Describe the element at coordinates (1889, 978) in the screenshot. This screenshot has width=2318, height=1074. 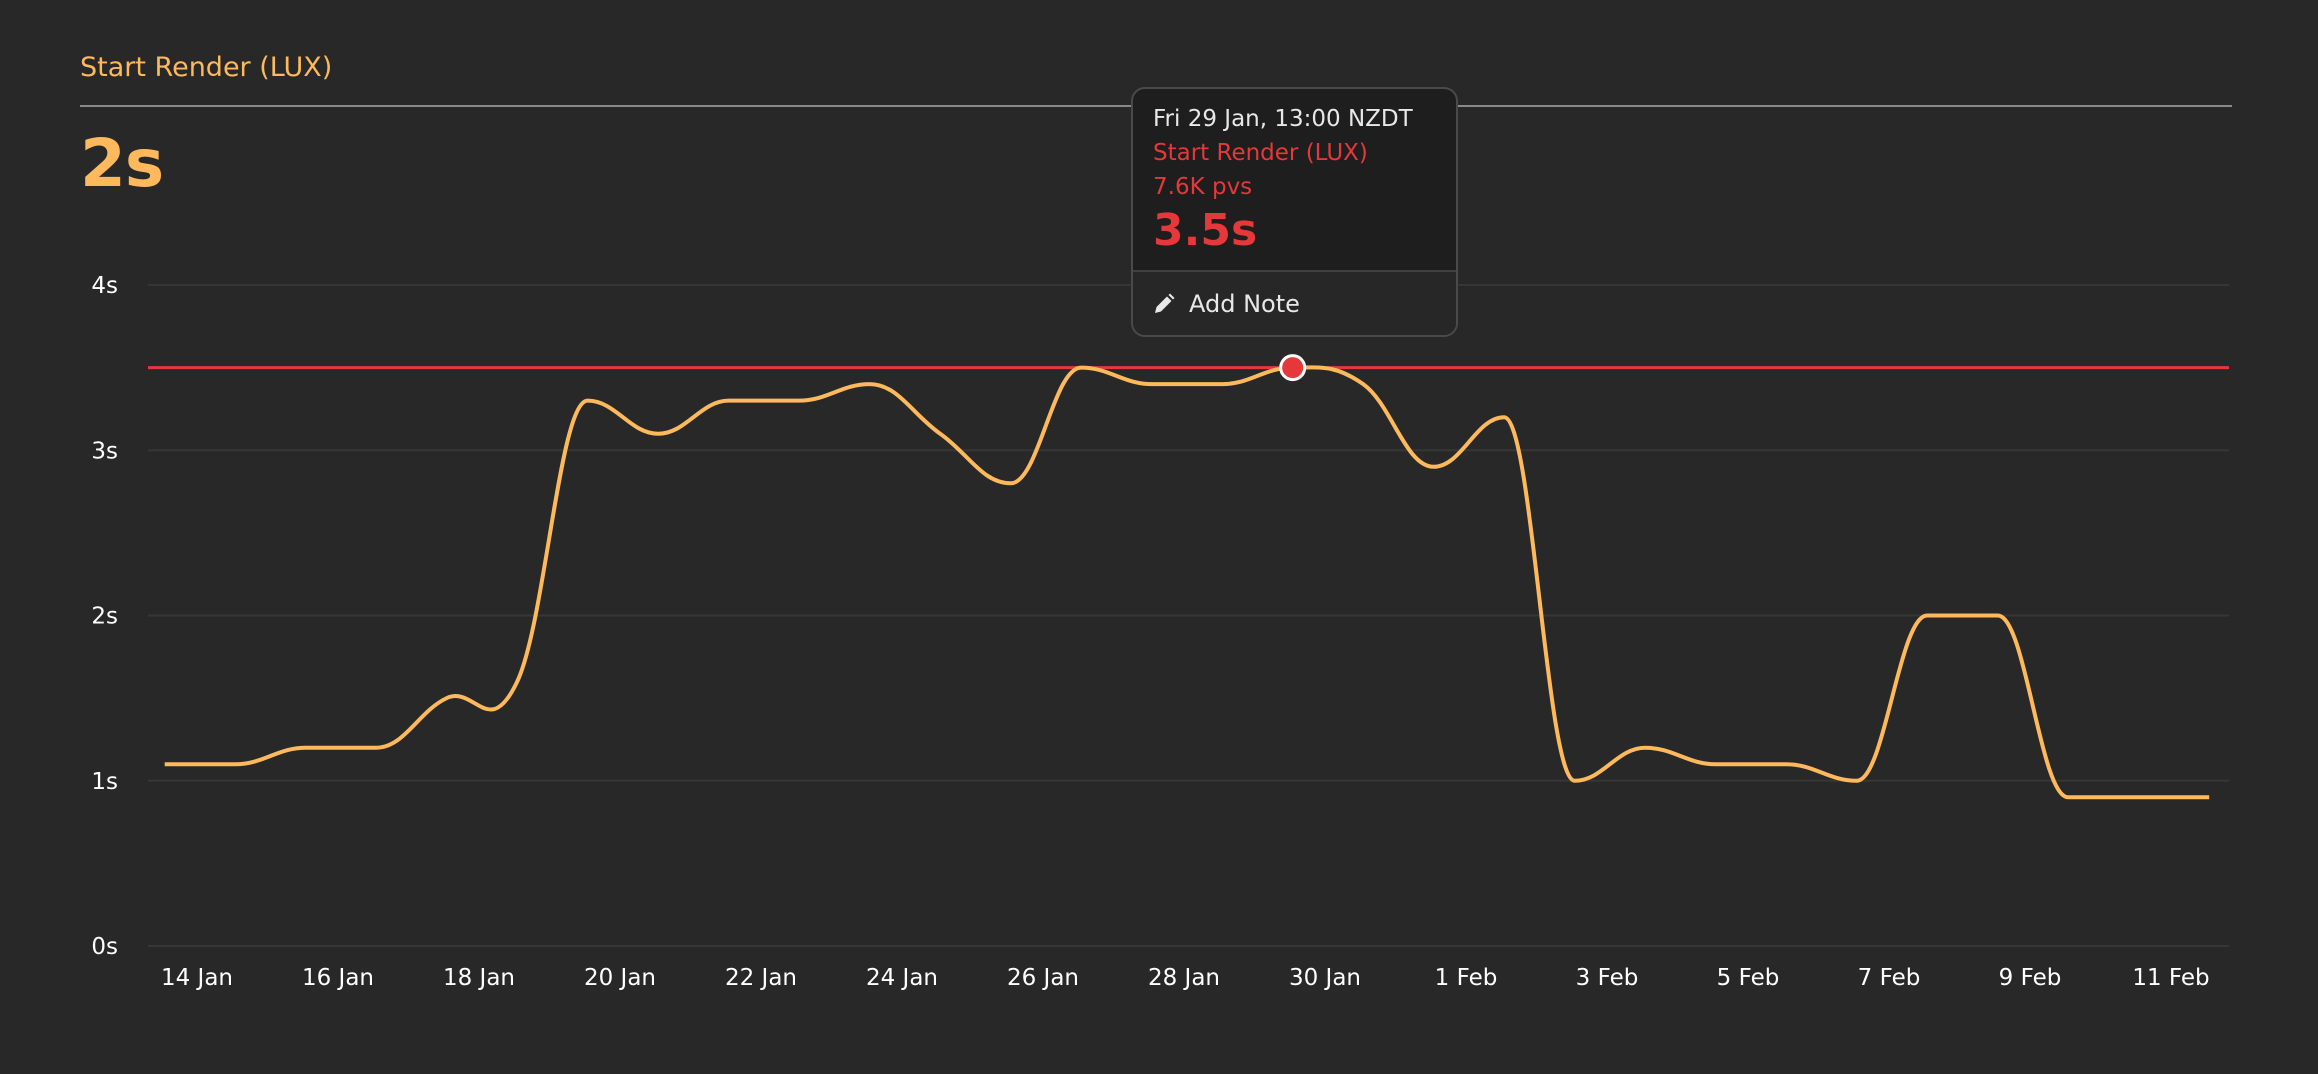
I see `x-tick-label: 7 Feb` at that location.